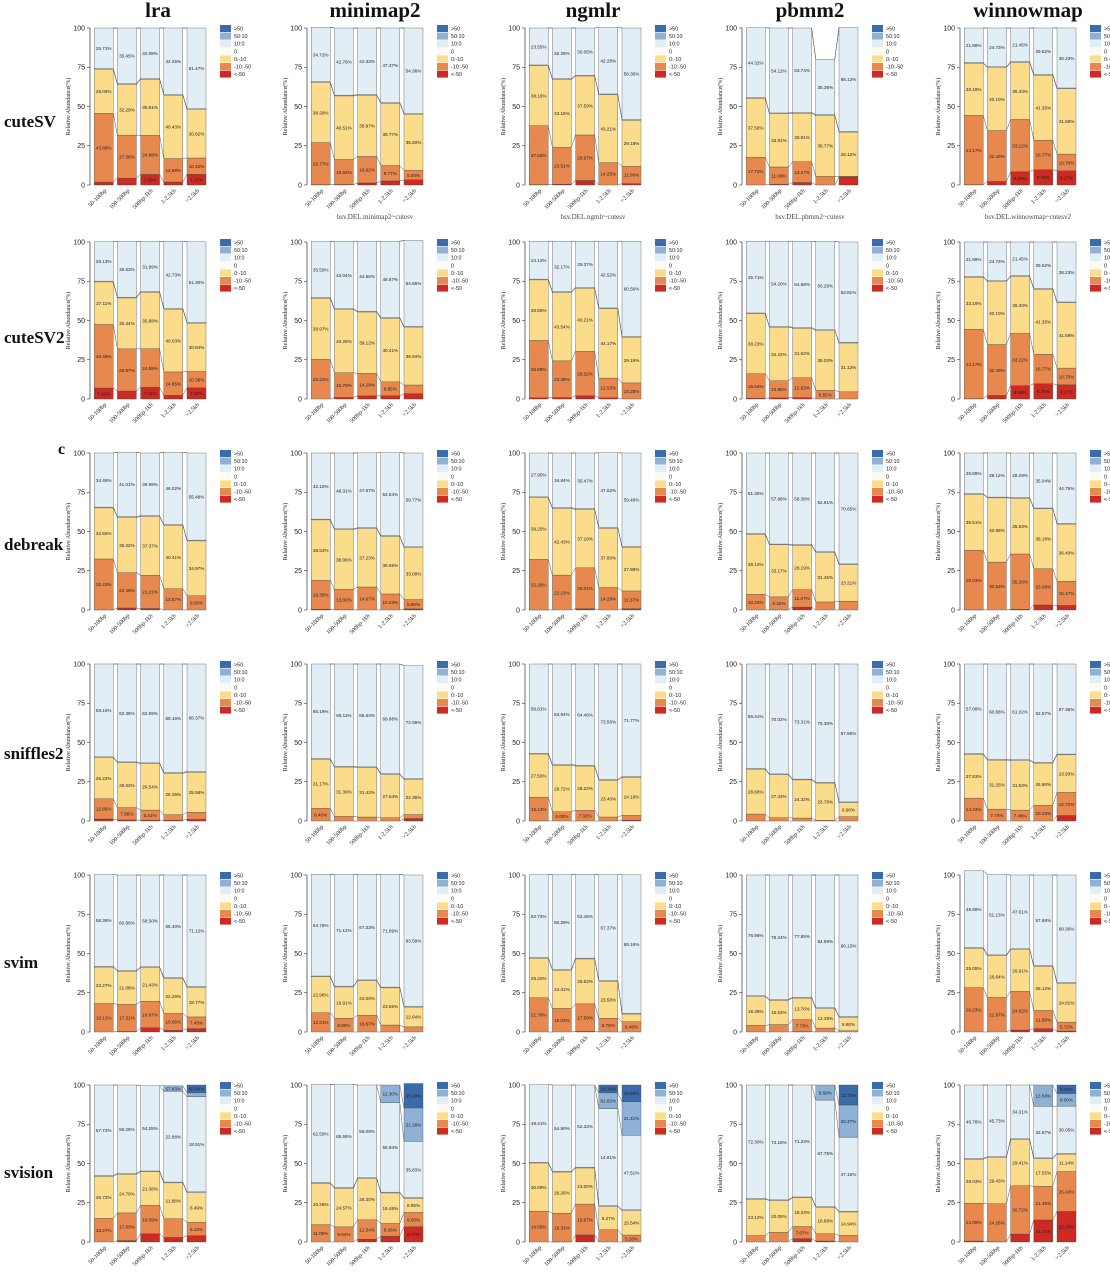  I want to click on data-label: 35.53%, so click(1020, 526).